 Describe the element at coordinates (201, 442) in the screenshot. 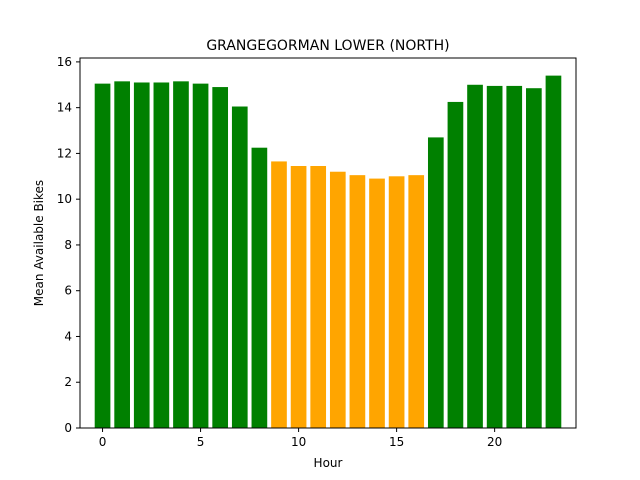

I see `x-tick-label: 5` at that location.